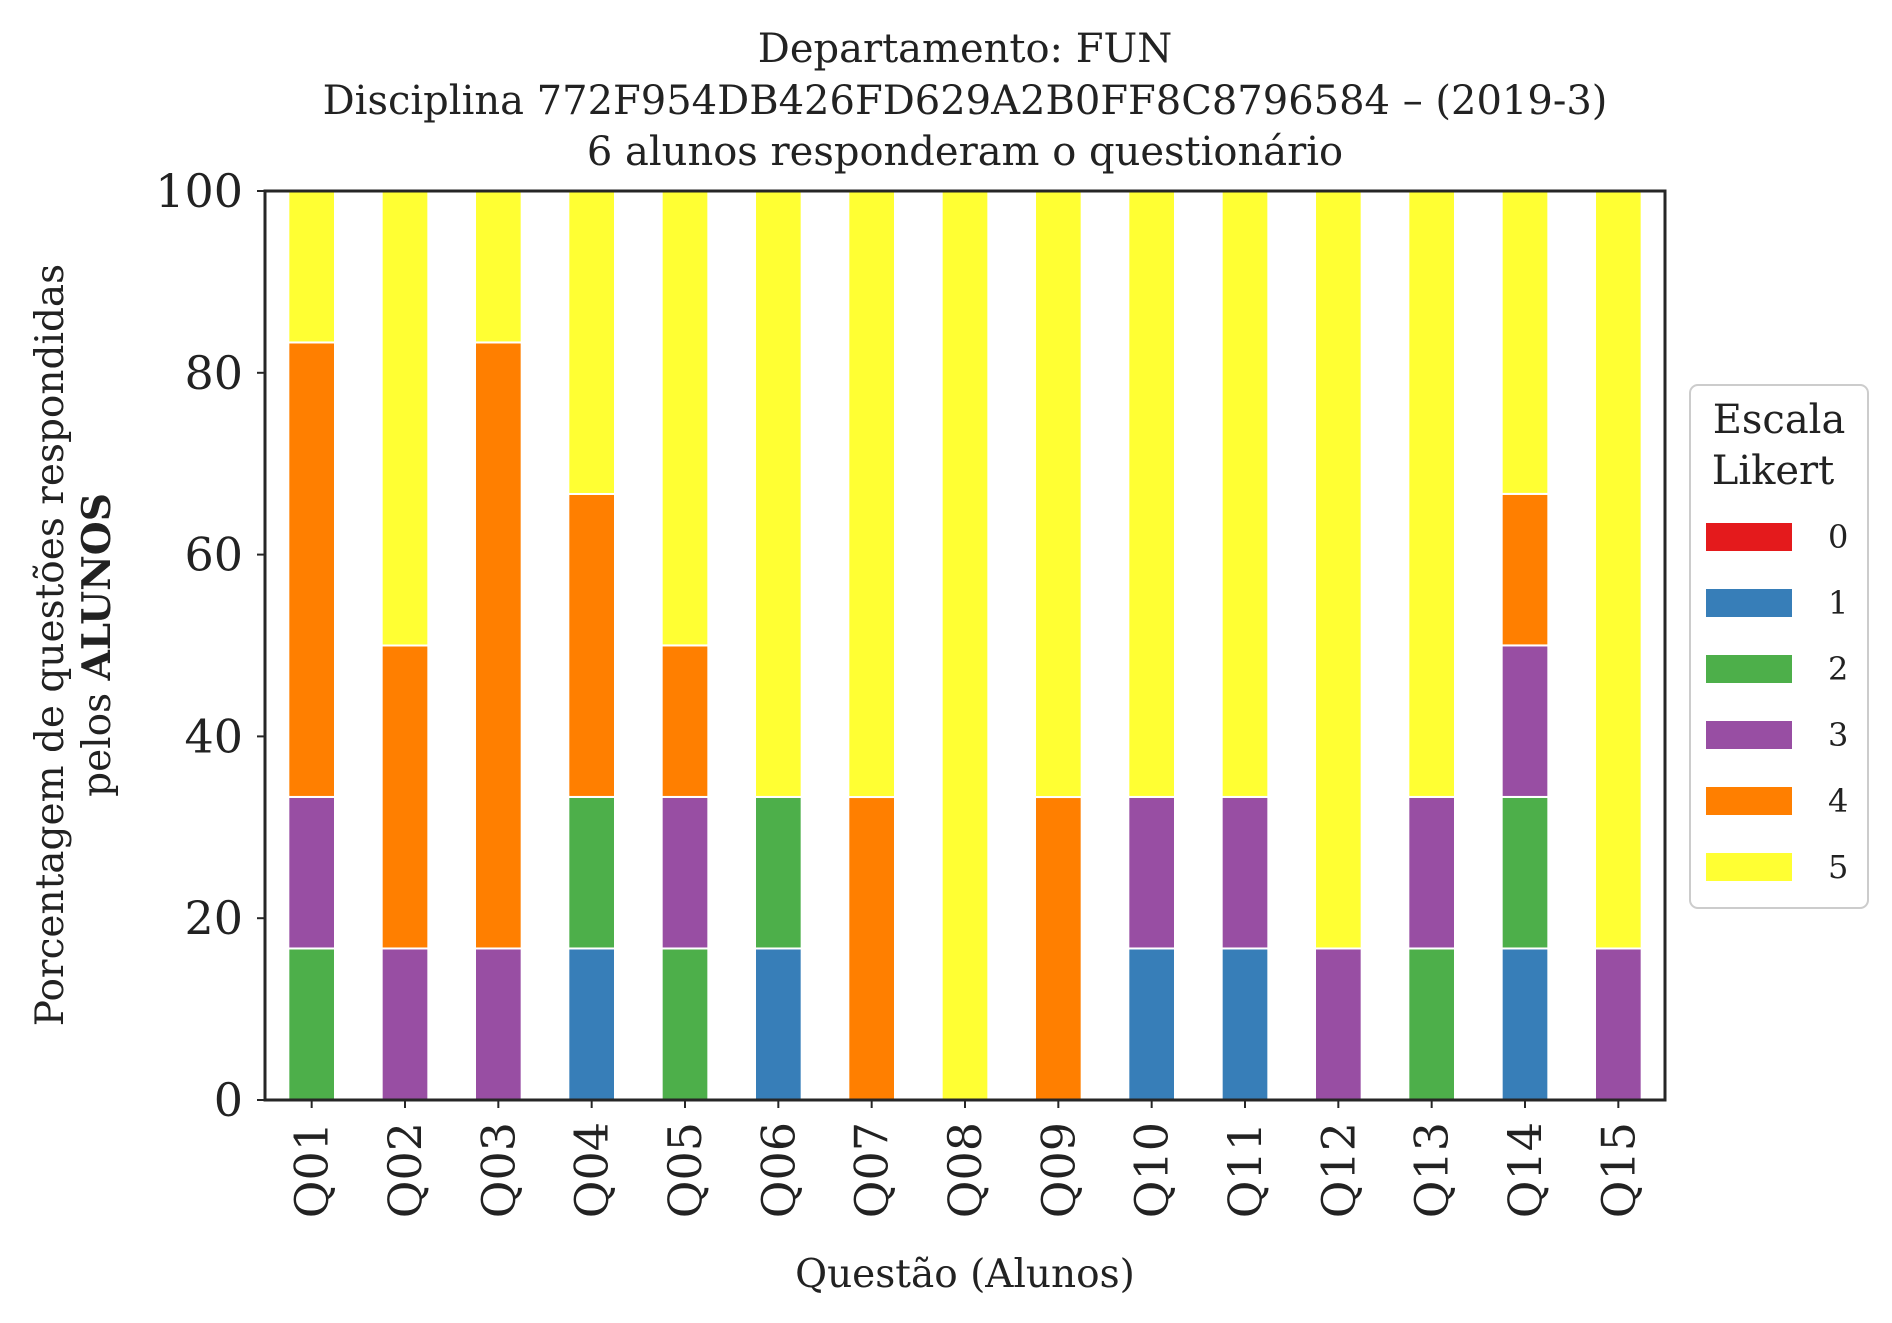 Image resolution: width=1892 pixels, height=1323 pixels. What do you see at coordinates (1245, 1170) in the screenshot?
I see `x-tick-label-q11: Q11` at bounding box center [1245, 1170].